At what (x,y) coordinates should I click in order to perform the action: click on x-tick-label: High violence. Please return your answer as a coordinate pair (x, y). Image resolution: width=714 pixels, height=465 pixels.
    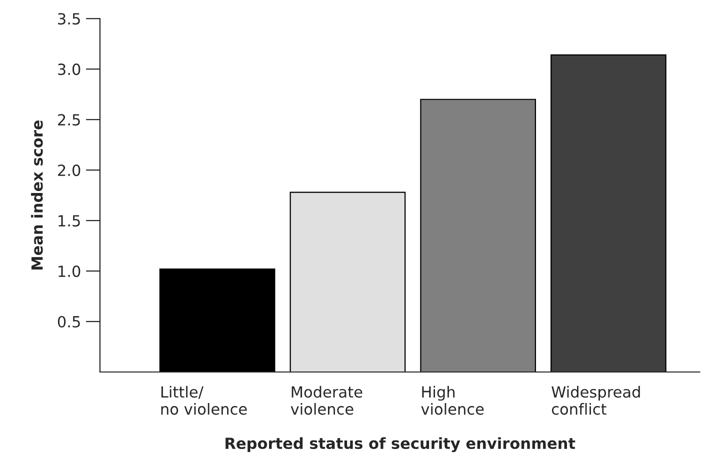
    Looking at the image, I should click on (452, 400).